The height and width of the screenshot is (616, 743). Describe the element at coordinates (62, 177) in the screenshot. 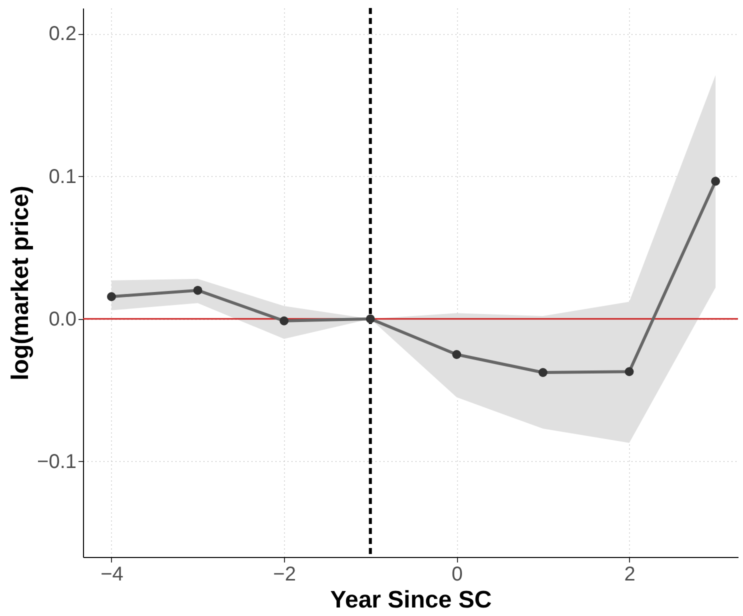

I see `y-tick-label: 0.1` at that location.